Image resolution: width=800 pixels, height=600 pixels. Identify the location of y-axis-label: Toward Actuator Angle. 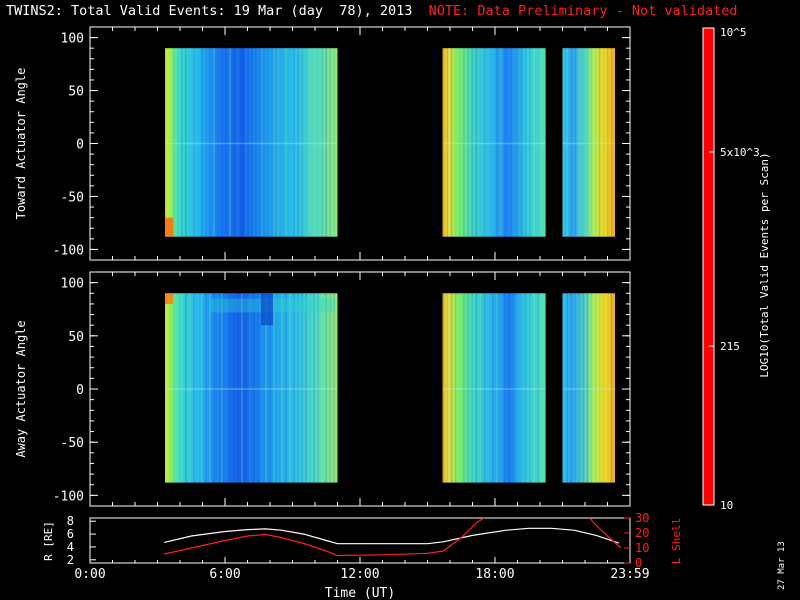
(21, 144).